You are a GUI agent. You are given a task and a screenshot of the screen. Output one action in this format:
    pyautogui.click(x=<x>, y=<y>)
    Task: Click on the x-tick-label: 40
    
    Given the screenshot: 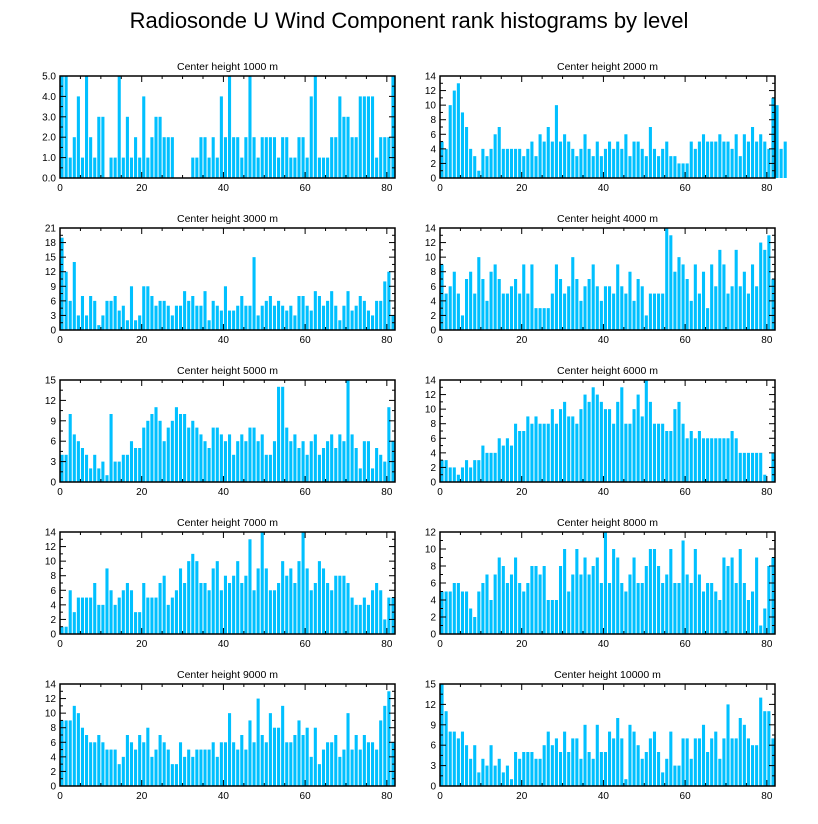 What is the action you would take?
    pyautogui.click(x=224, y=492)
    